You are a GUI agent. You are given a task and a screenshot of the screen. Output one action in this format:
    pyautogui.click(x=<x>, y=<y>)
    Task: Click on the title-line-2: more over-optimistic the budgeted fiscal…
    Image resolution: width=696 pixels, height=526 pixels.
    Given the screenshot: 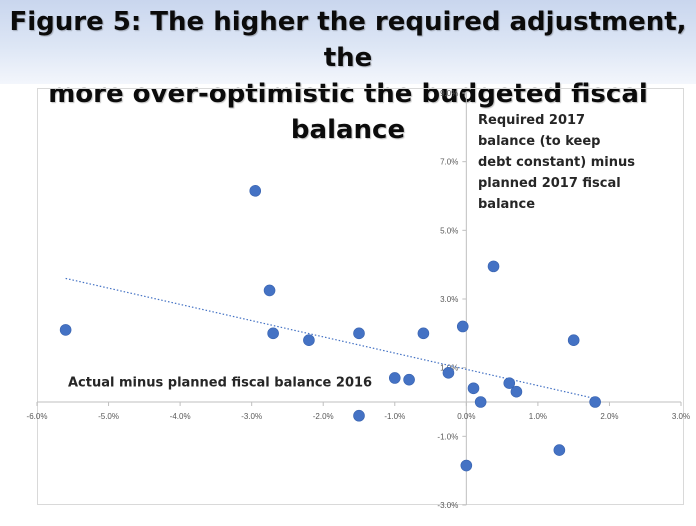 What is the action you would take?
    pyautogui.click(x=348, y=112)
    